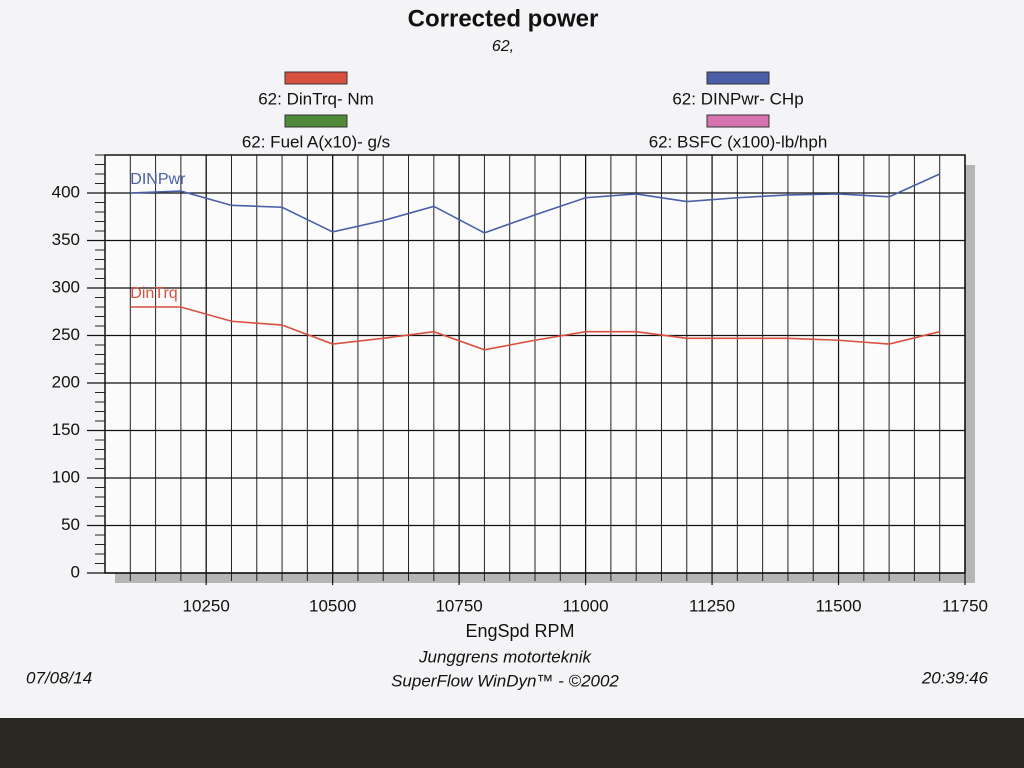 This screenshot has height=768, width=1024. Describe the element at coordinates (965, 605) in the screenshot. I see `x-tick-label: 11750` at that location.